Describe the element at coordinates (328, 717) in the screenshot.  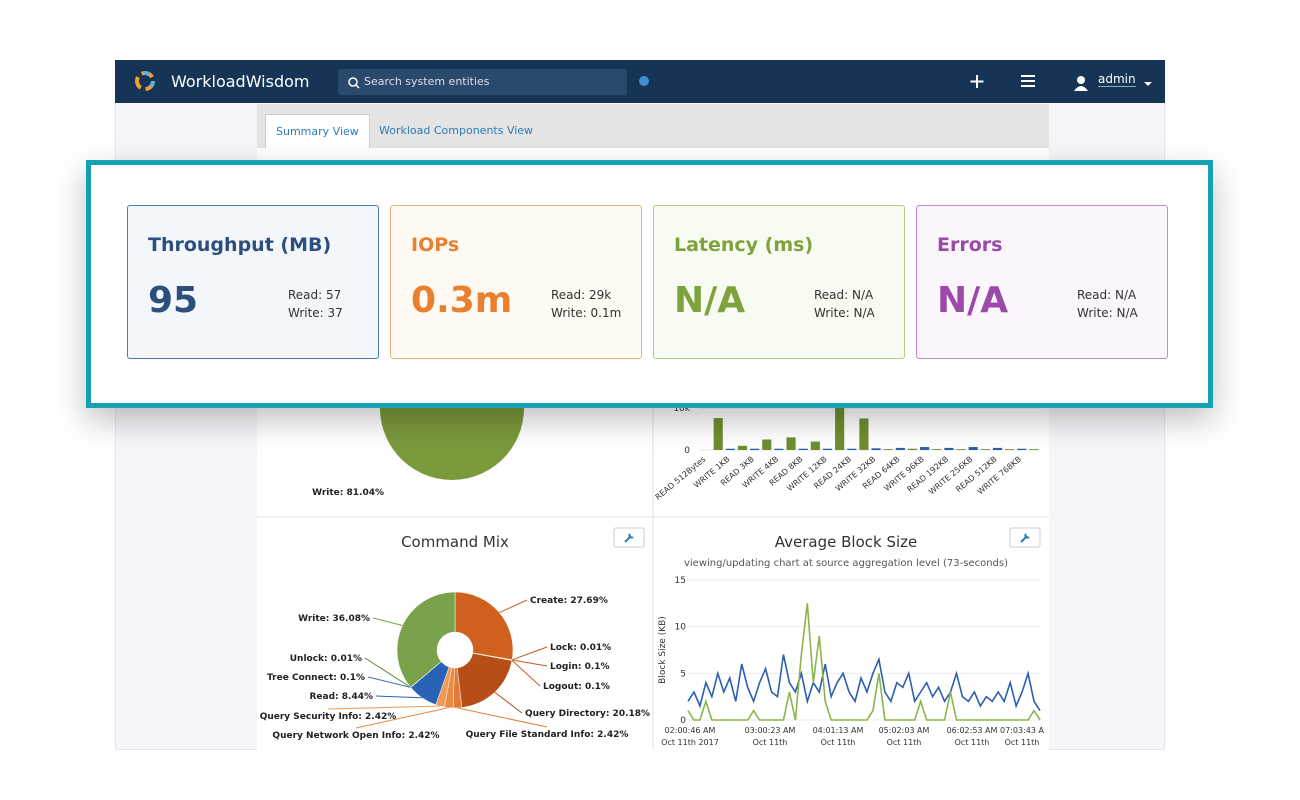
I see `slice-label: Query Security Info: 2.42%` at that location.